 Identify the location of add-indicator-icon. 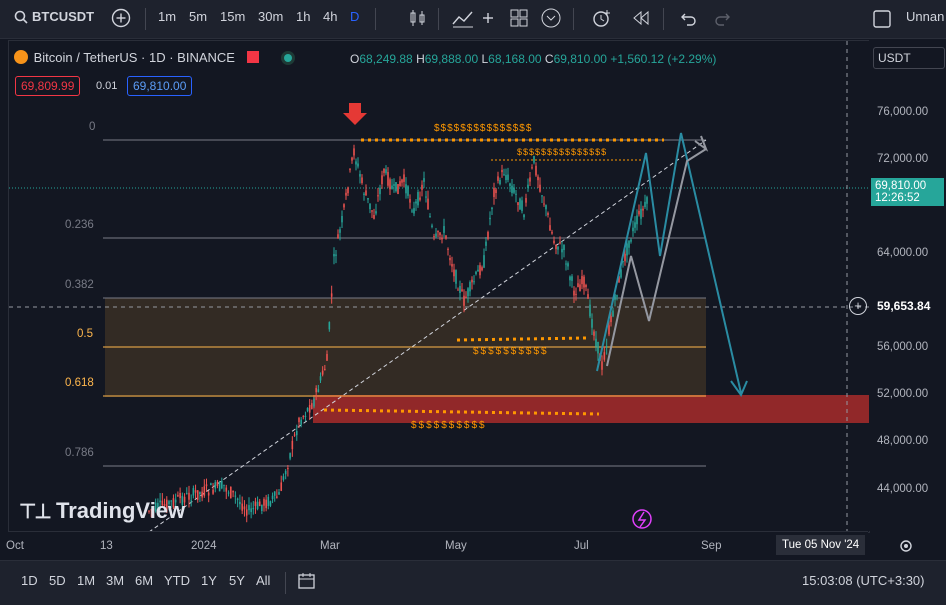
(493, 19).